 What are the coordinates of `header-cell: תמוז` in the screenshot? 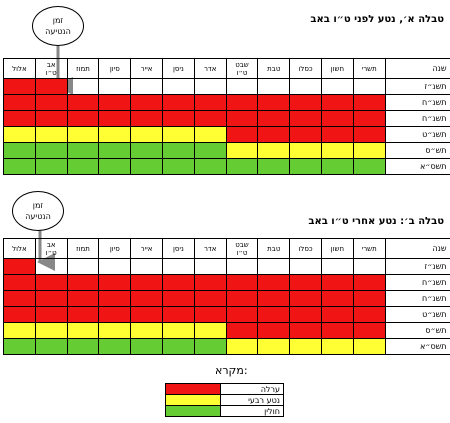 It's located at (83, 248).